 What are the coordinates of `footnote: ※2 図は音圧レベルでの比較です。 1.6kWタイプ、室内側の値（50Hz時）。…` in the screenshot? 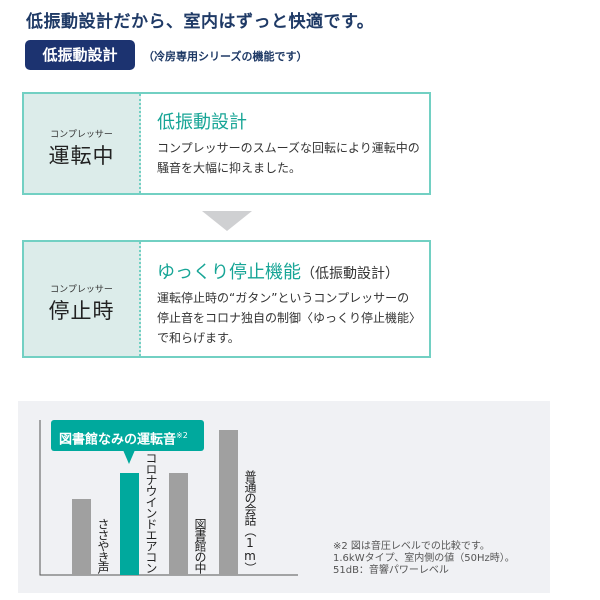 It's located at (424, 559).